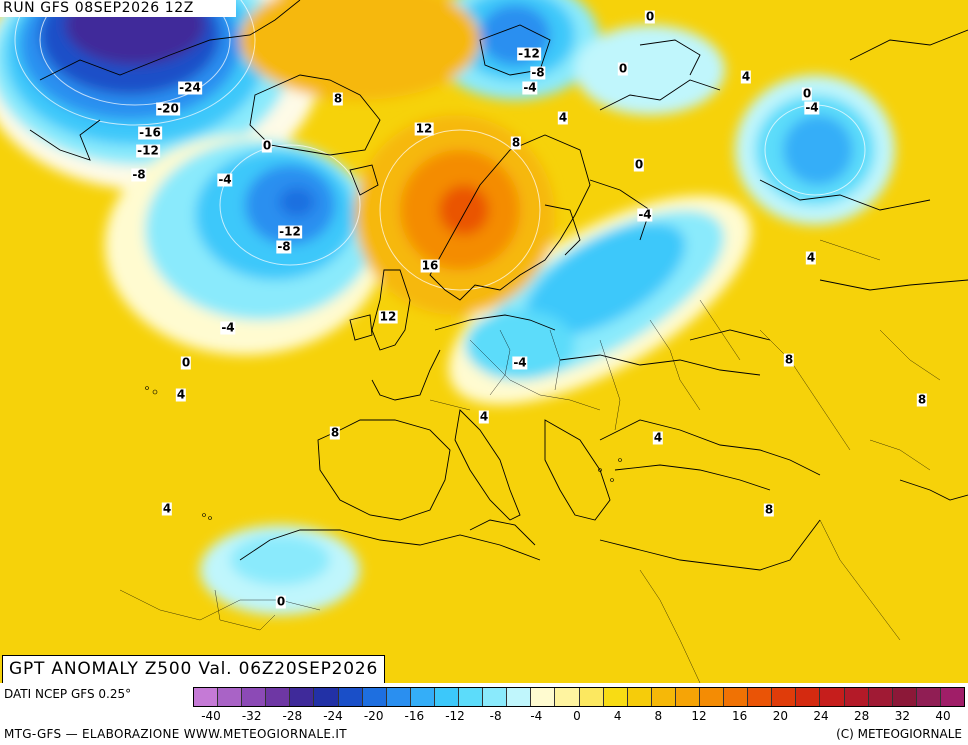 The height and width of the screenshot is (745, 968). Describe the element at coordinates (899, 734) in the screenshot. I see `copyright-label: (C) METEOGIORNALE` at that location.